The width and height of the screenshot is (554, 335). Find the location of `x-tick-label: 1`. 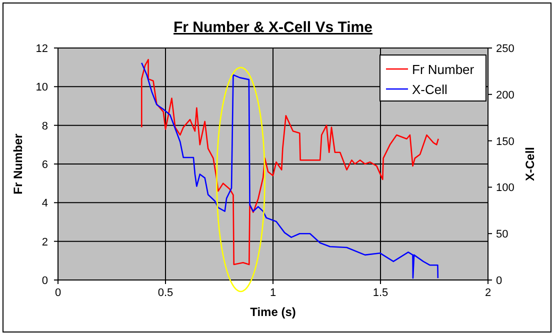

x-tick-label: 1 is located at coordinates (273, 293).